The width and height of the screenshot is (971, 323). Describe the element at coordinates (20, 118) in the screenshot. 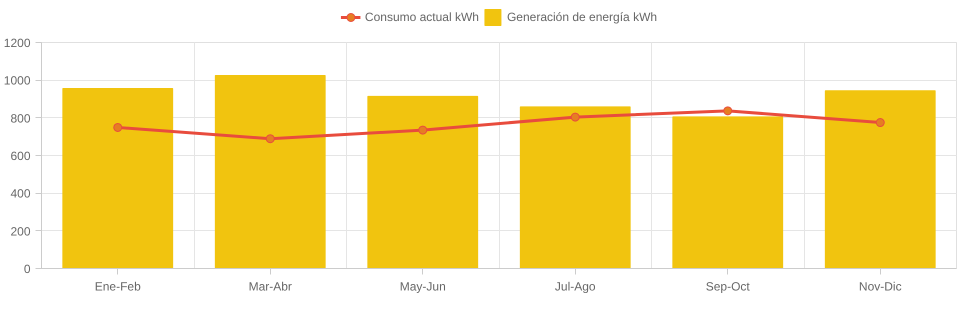

I see `y-tick-label: 800` at that location.